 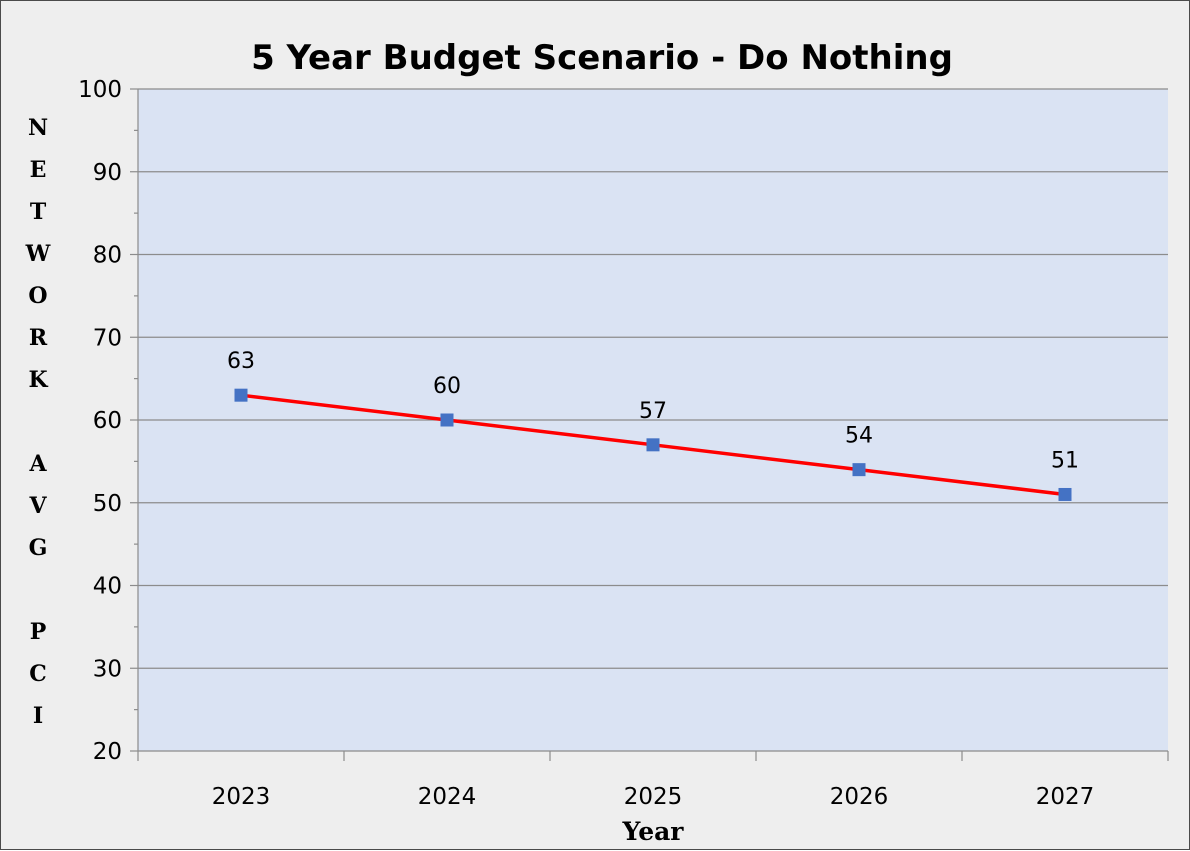 What do you see at coordinates (107, 338) in the screenshot?
I see `y-tick-label: 70` at bounding box center [107, 338].